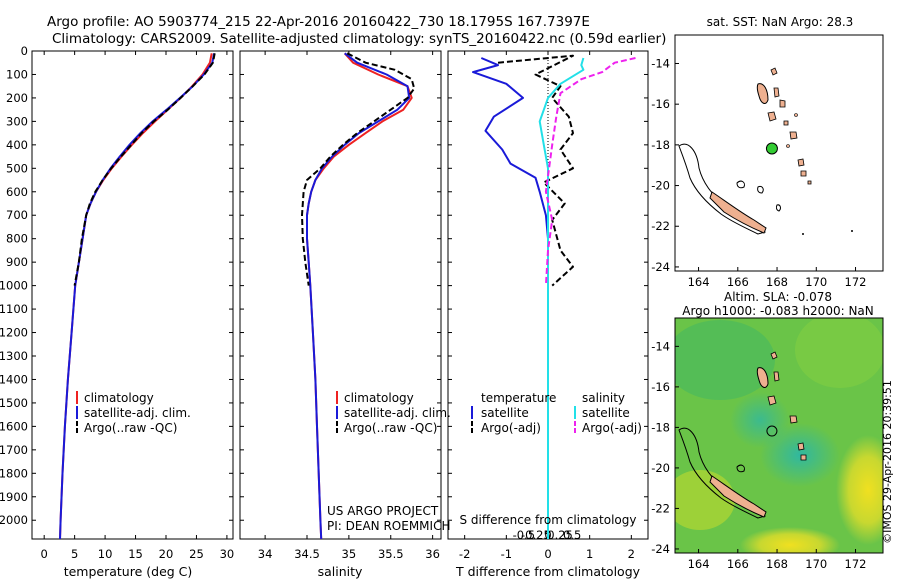  What do you see at coordinates (778, 311) in the screenshot?
I see `sla-map-title-line2: Argo h1000: -0.083 h2000: NaN` at bounding box center [778, 311].